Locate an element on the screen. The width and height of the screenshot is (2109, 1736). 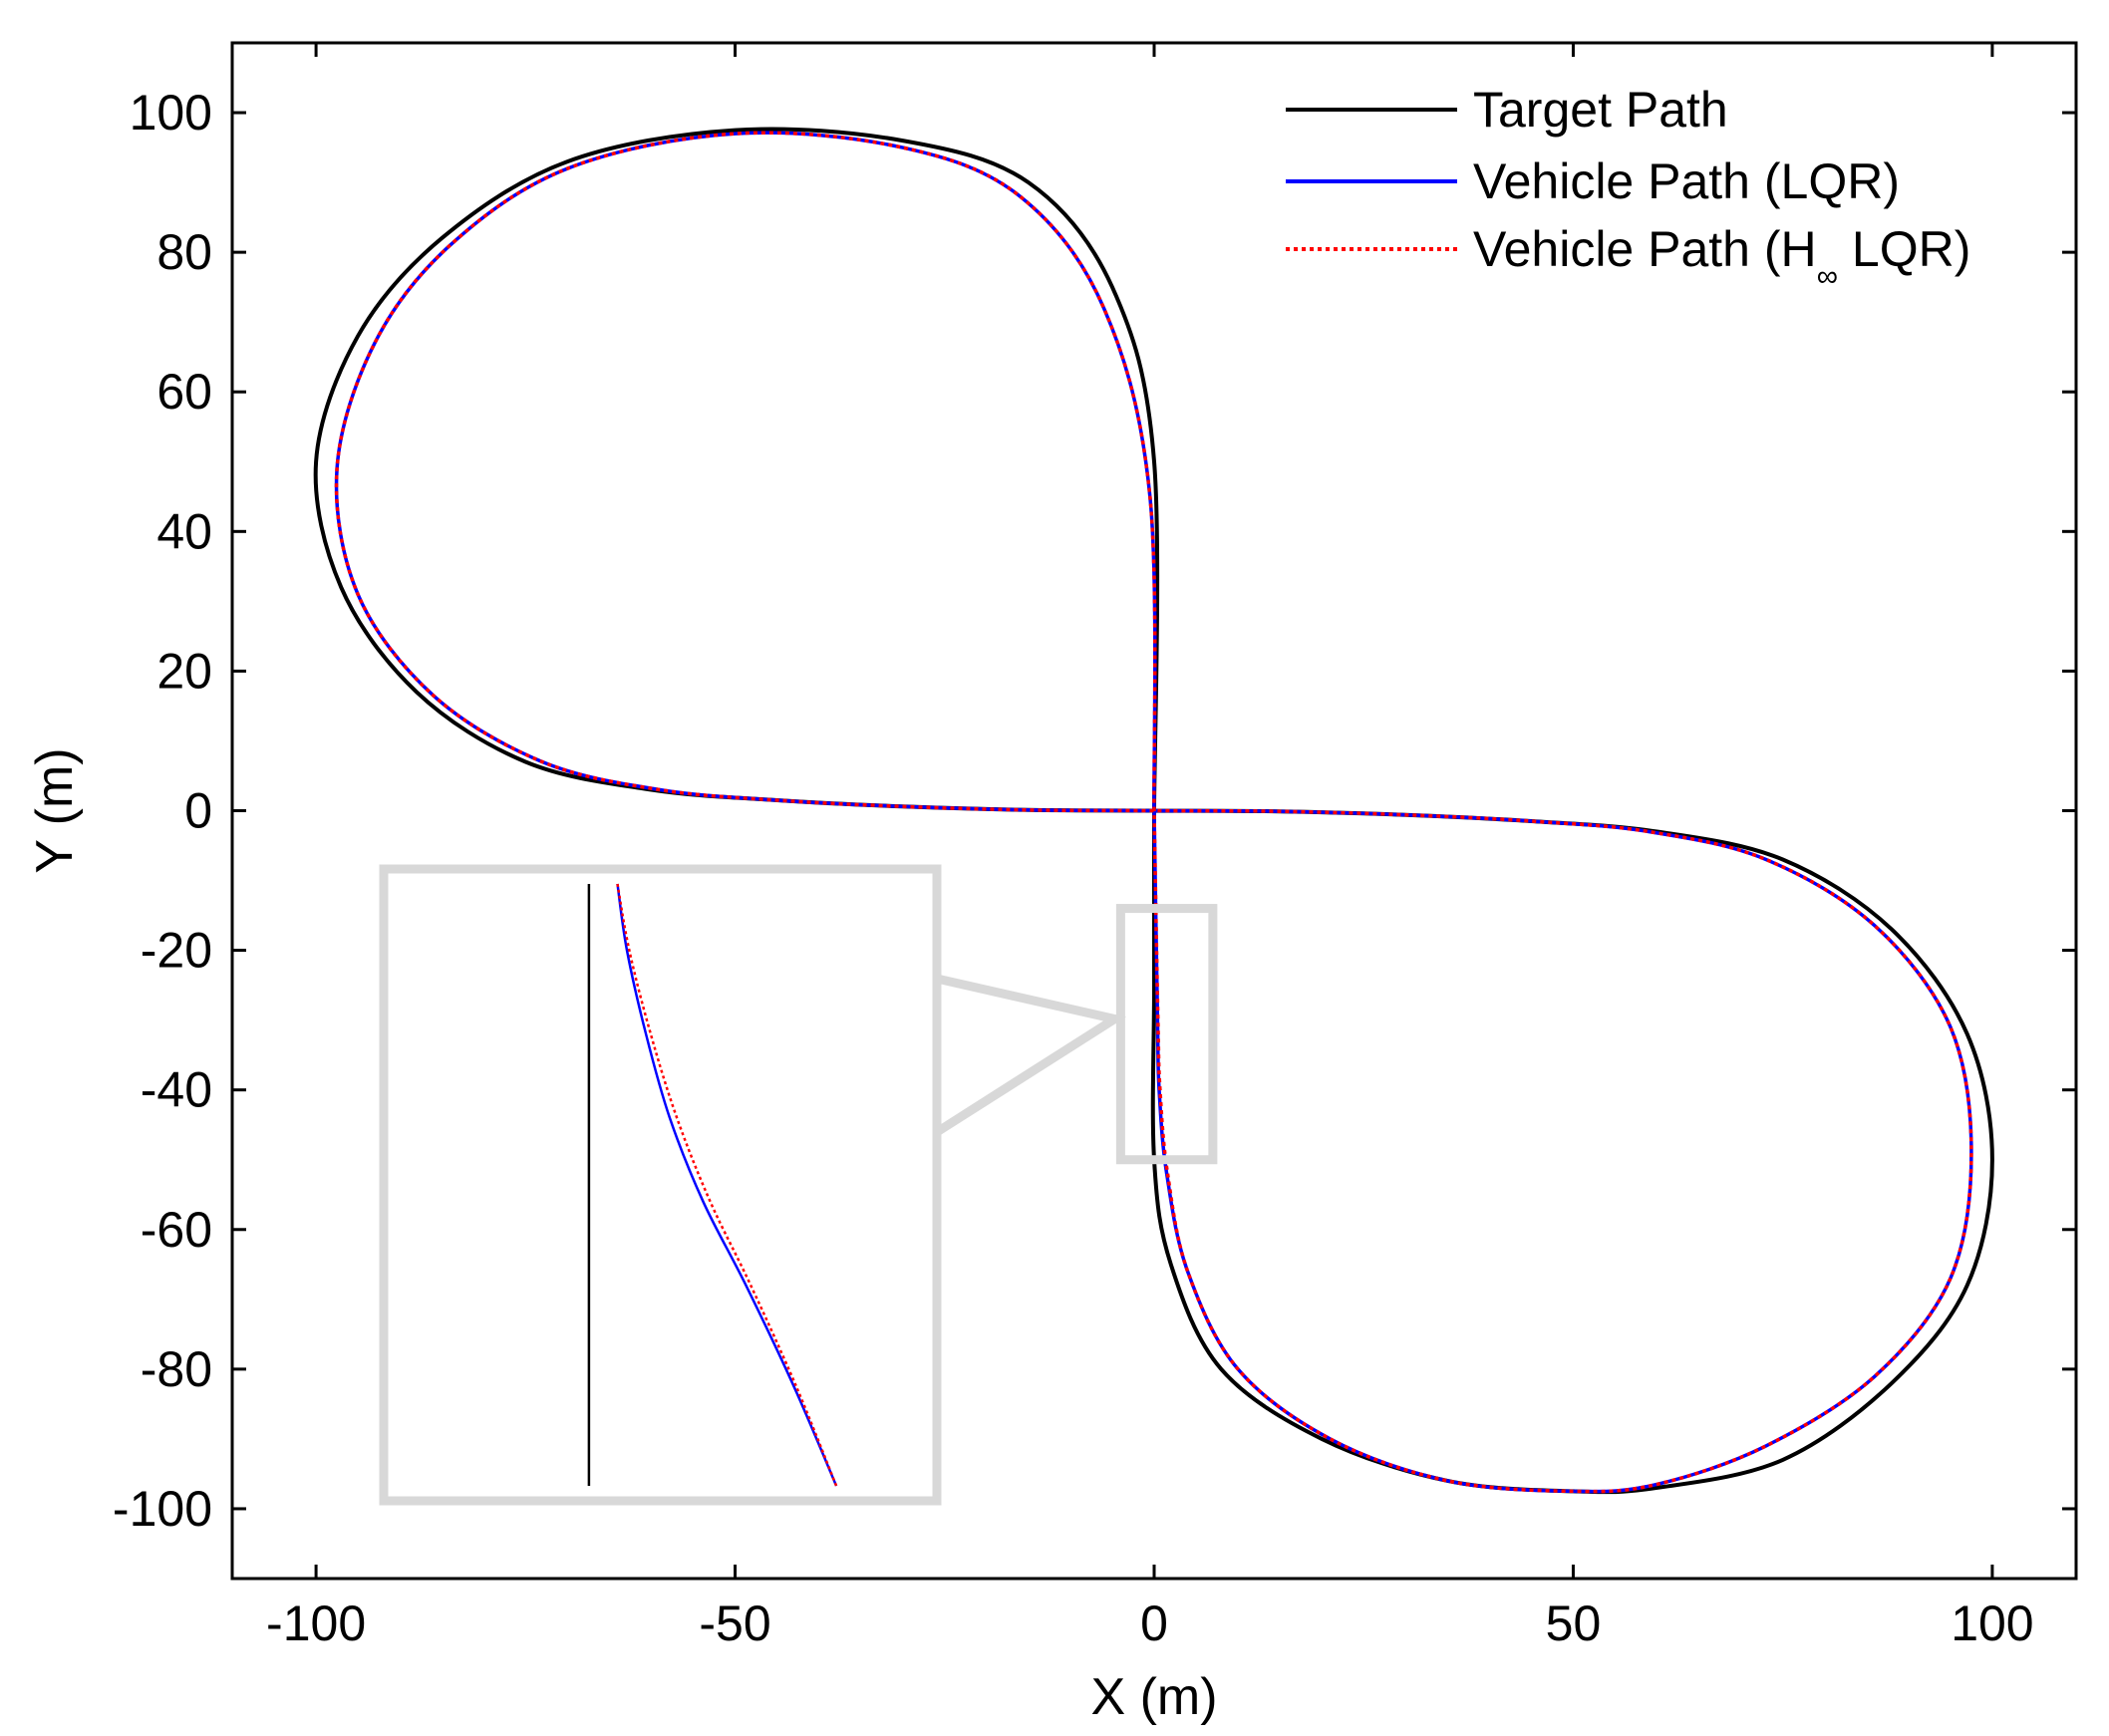
legend-hinf-subscript: ∞ is located at coordinates (1828, 276).